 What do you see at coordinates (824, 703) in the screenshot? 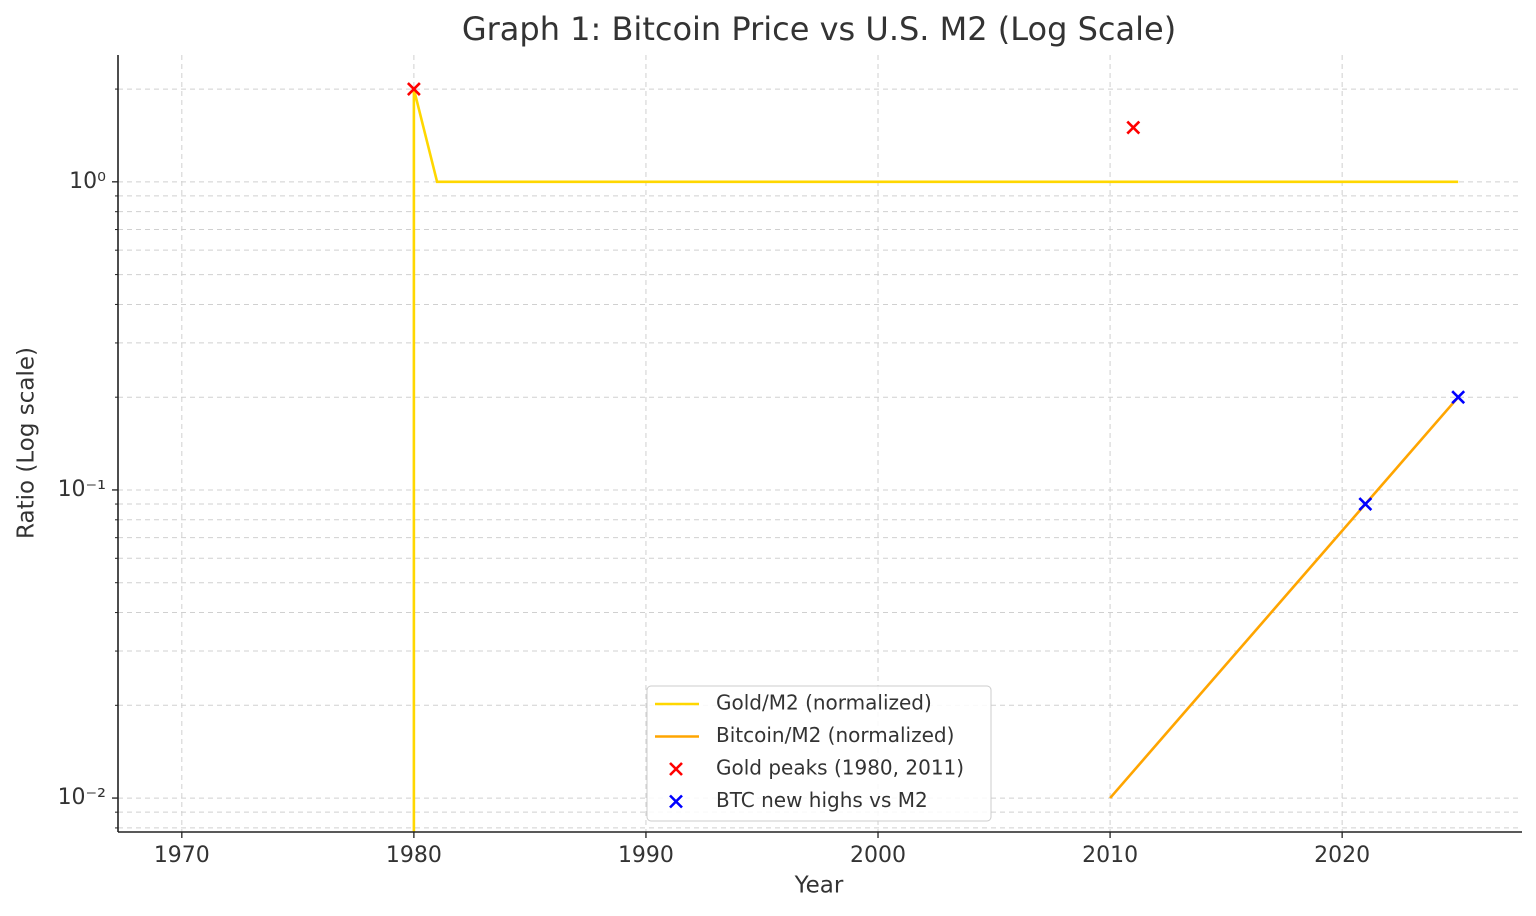
I see `legend-label: Gold/M2 (normalized)` at bounding box center [824, 703].